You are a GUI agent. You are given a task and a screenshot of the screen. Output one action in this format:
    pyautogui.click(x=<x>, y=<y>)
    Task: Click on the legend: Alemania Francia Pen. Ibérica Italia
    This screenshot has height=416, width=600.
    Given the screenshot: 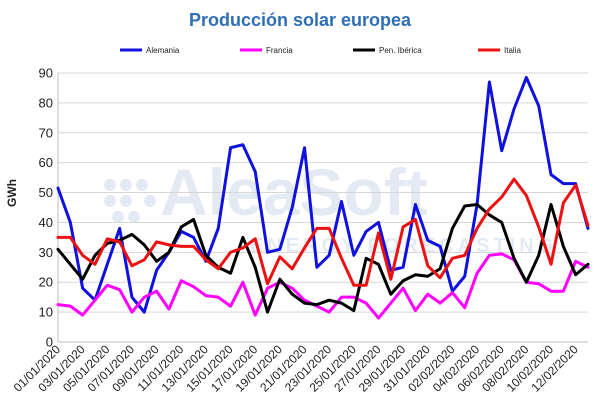 What is the action you would take?
    pyautogui.click(x=320, y=50)
    